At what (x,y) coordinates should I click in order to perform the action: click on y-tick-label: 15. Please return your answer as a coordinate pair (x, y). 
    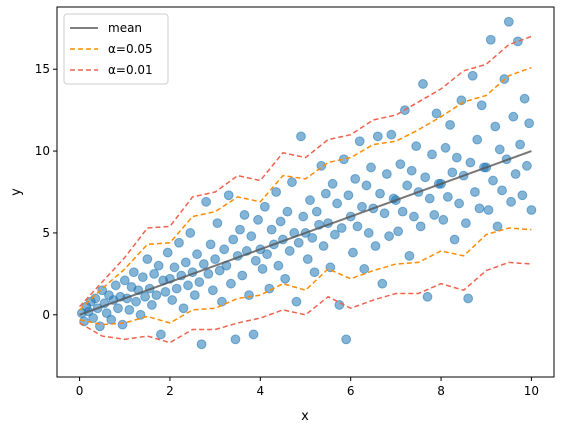
    Looking at the image, I should click on (42, 69).